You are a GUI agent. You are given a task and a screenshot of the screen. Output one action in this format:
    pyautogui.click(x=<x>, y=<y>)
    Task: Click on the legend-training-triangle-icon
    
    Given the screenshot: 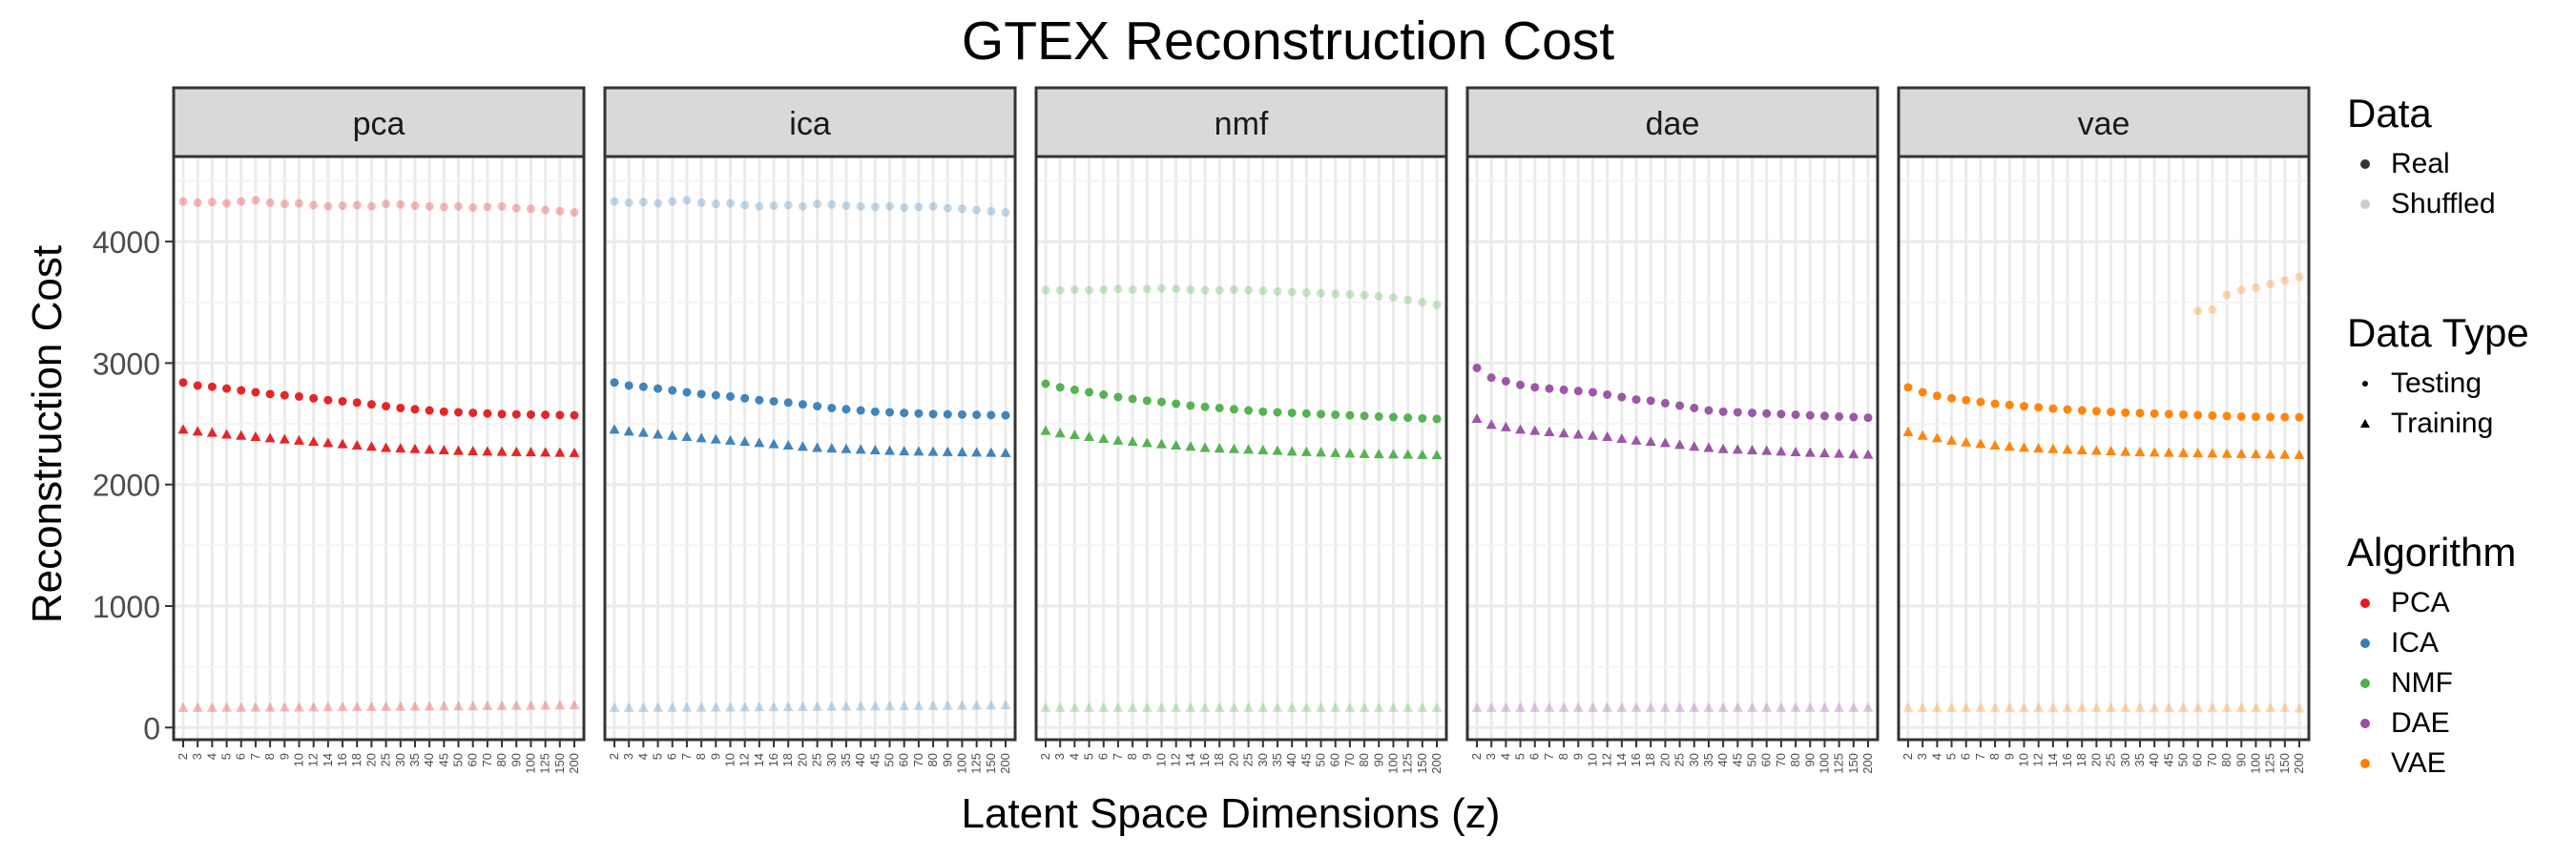 What is the action you would take?
    pyautogui.click(x=2365, y=424)
    